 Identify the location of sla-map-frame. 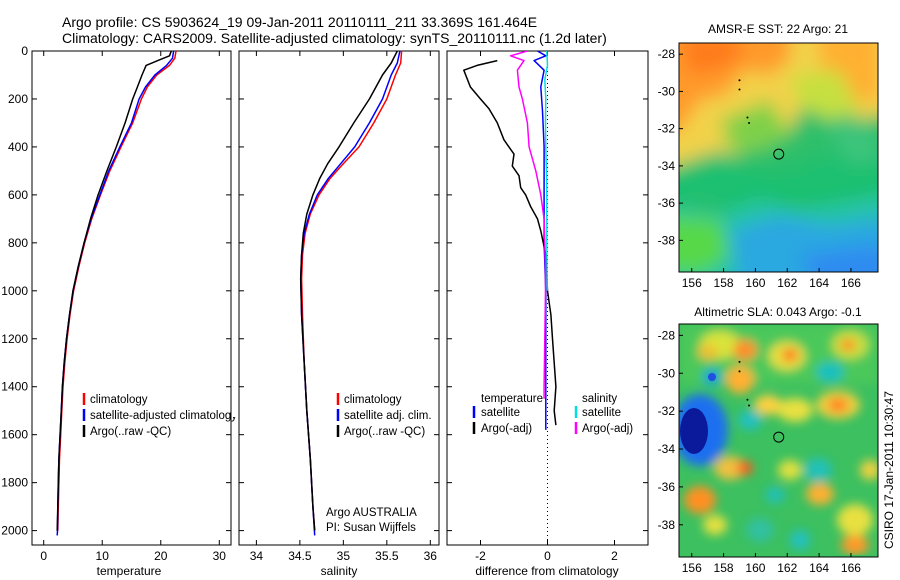
(778, 440).